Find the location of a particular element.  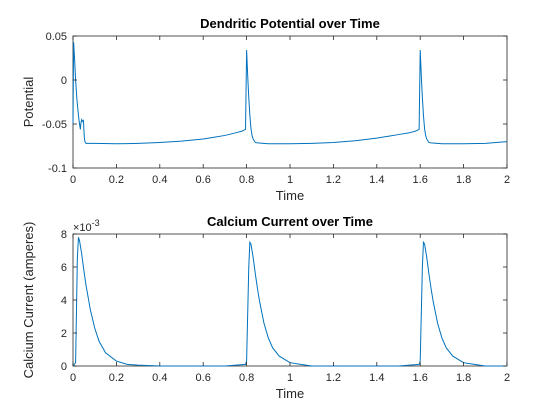

y-tick-label: 2 is located at coordinates (64, 334).